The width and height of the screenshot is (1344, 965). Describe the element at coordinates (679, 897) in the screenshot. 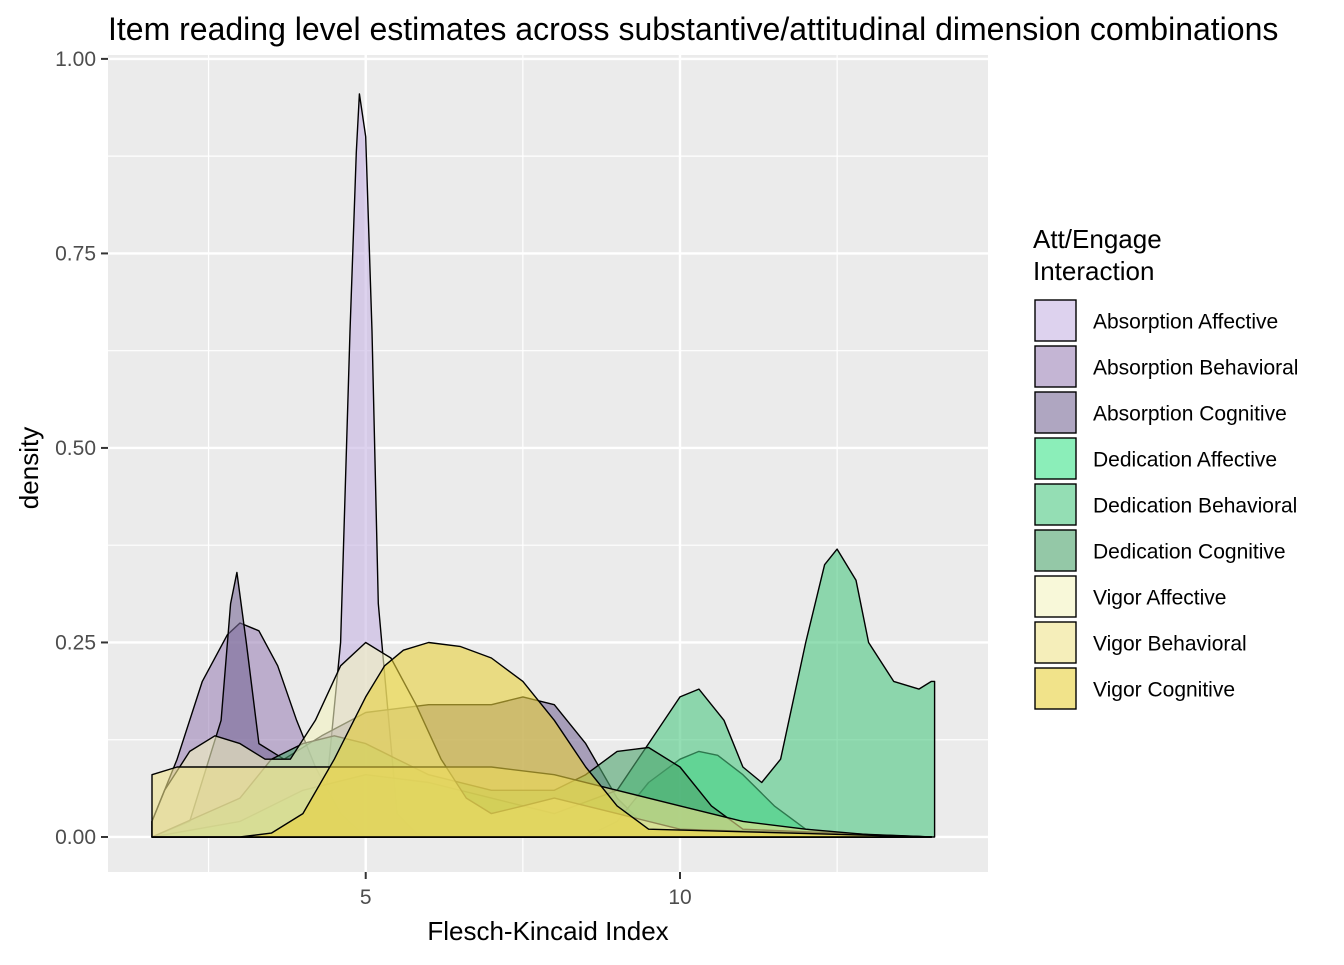

I see `x-tick-label: 10` at that location.